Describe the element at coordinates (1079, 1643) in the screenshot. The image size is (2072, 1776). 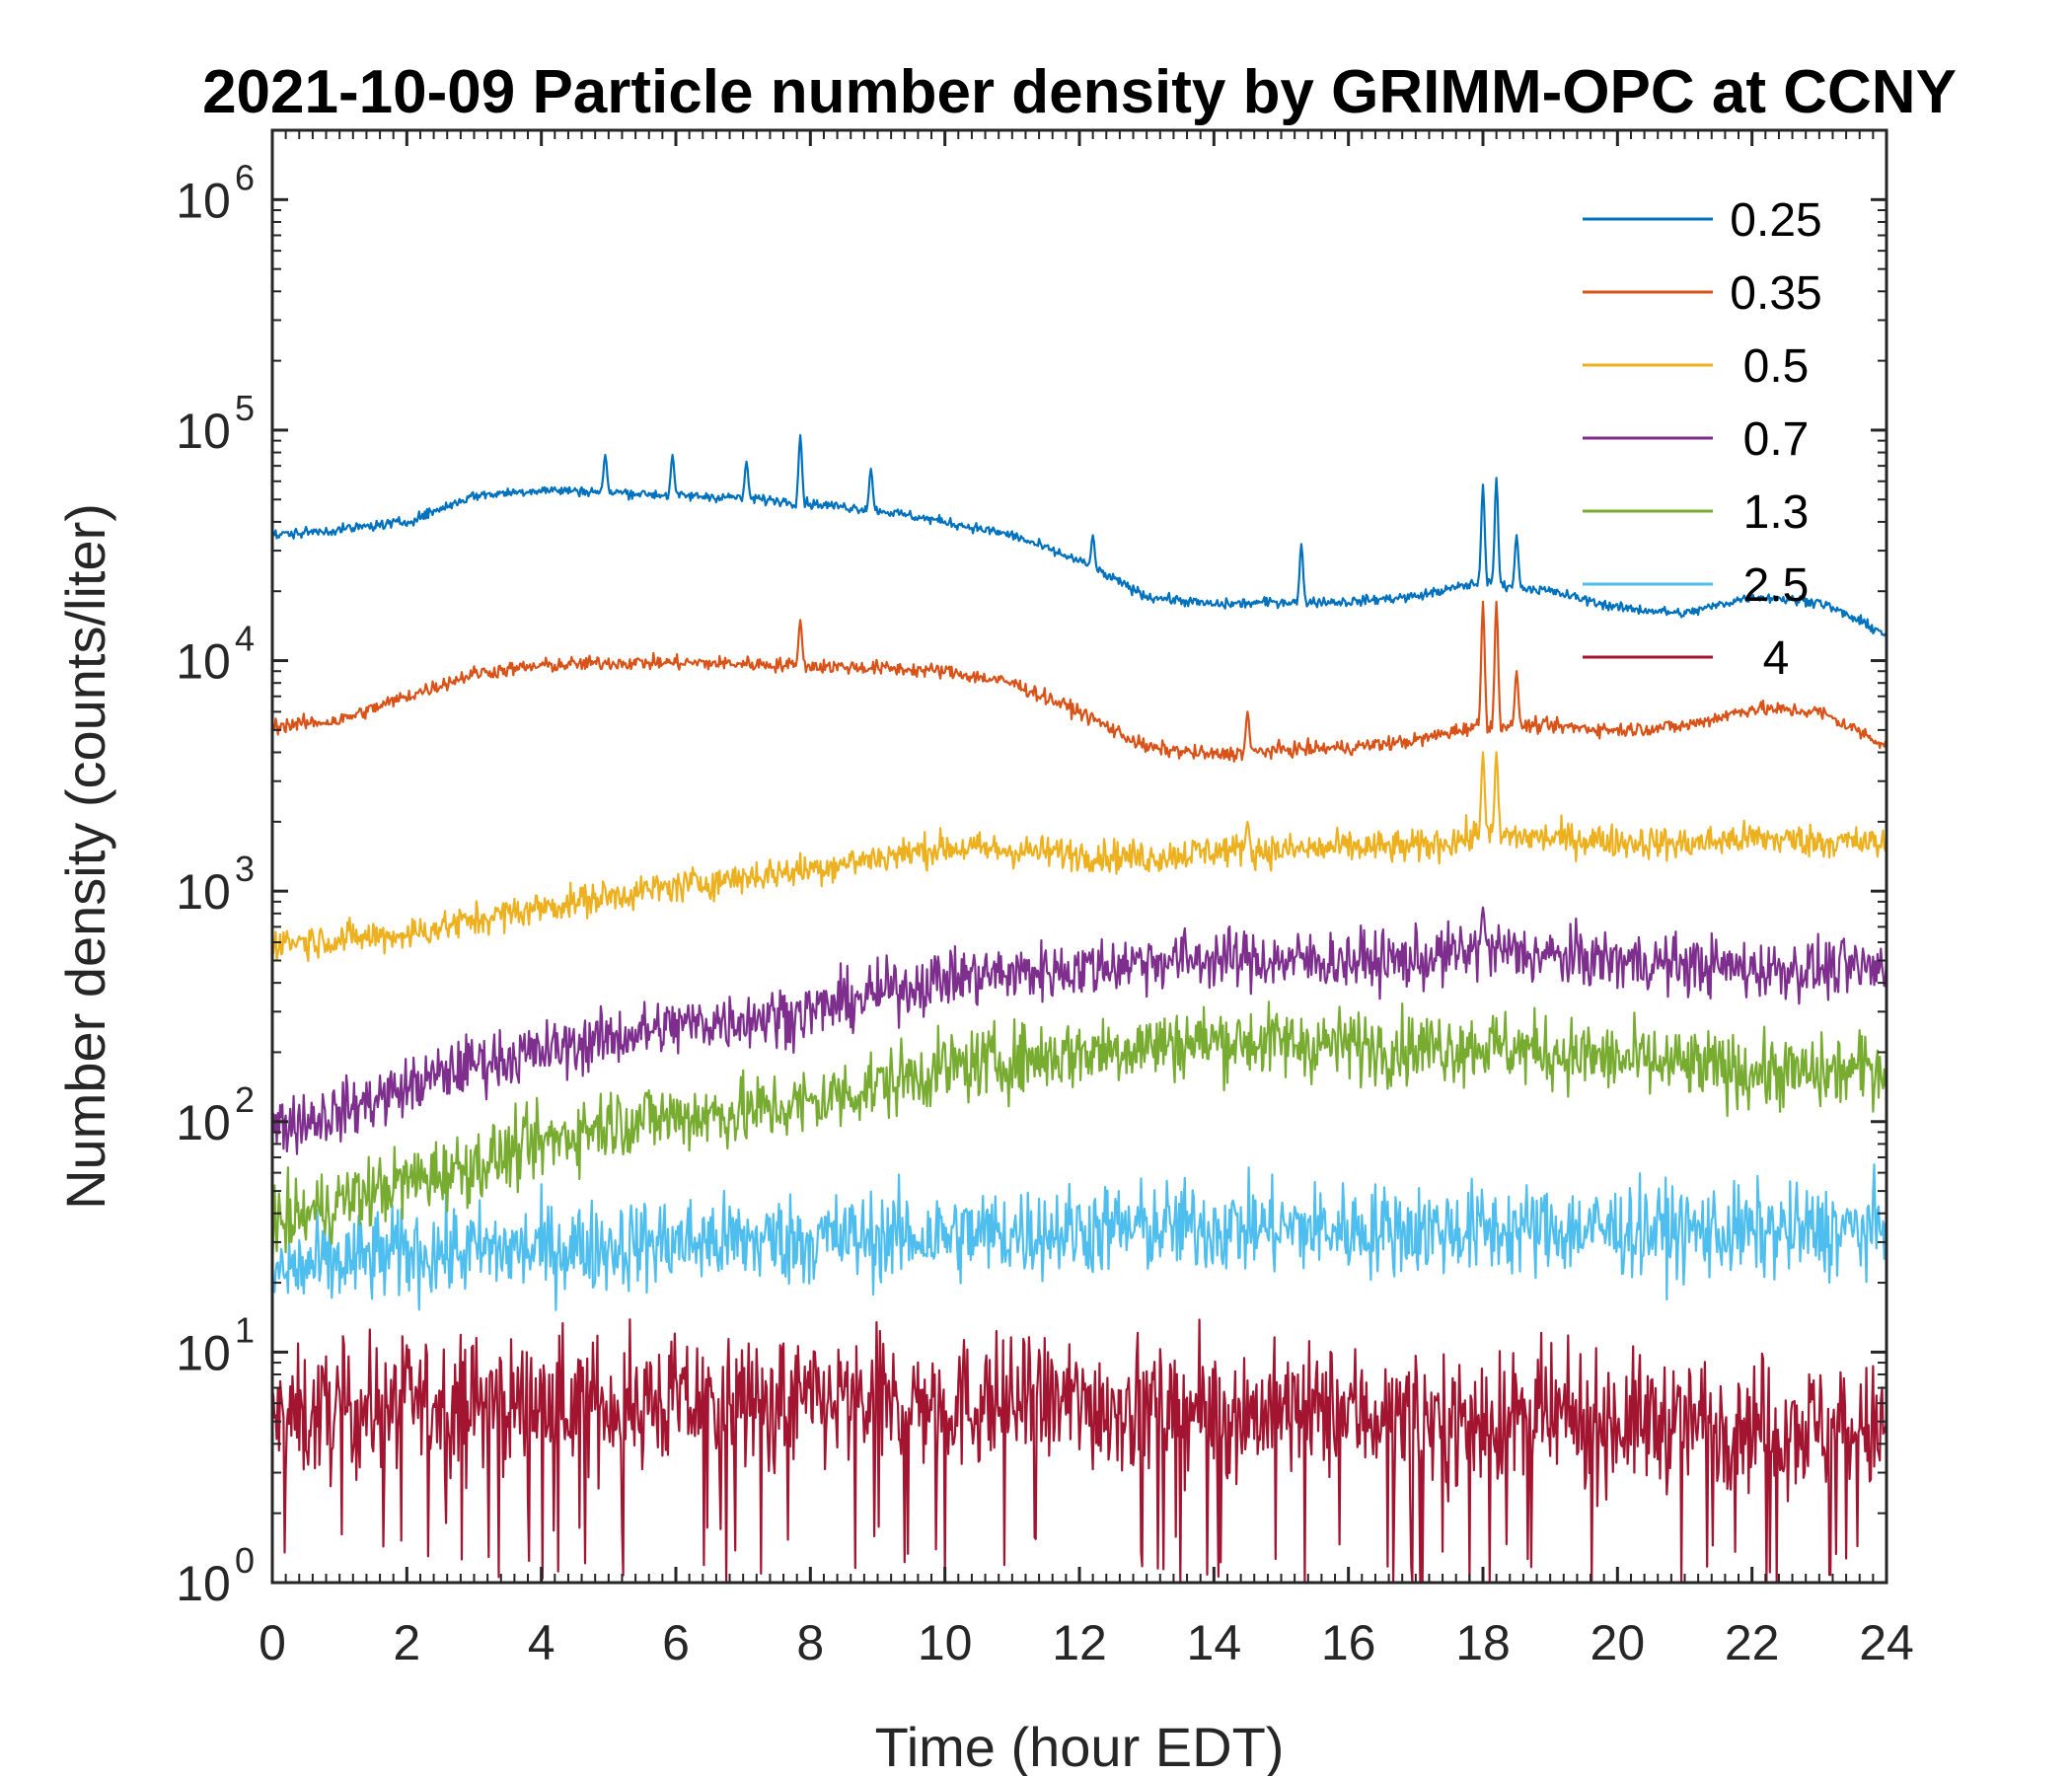
I see `x-tick-label: 12` at that location.